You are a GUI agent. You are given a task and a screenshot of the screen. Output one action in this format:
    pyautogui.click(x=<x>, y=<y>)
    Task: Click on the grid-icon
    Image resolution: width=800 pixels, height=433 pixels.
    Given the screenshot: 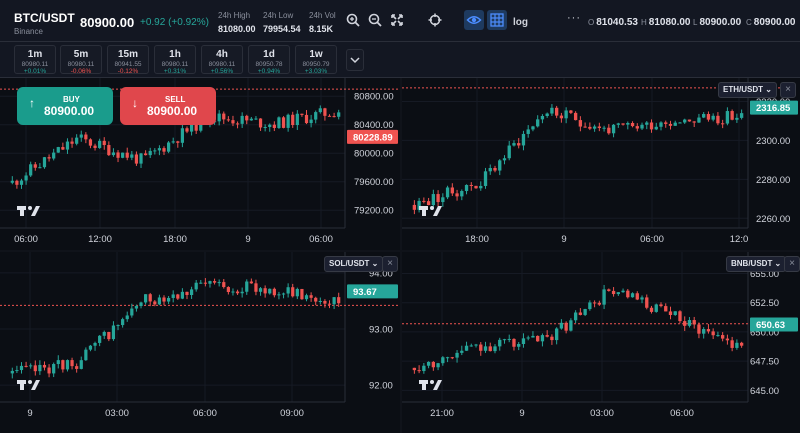 What is the action you would take?
    pyautogui.click(x=497, y=20)
    